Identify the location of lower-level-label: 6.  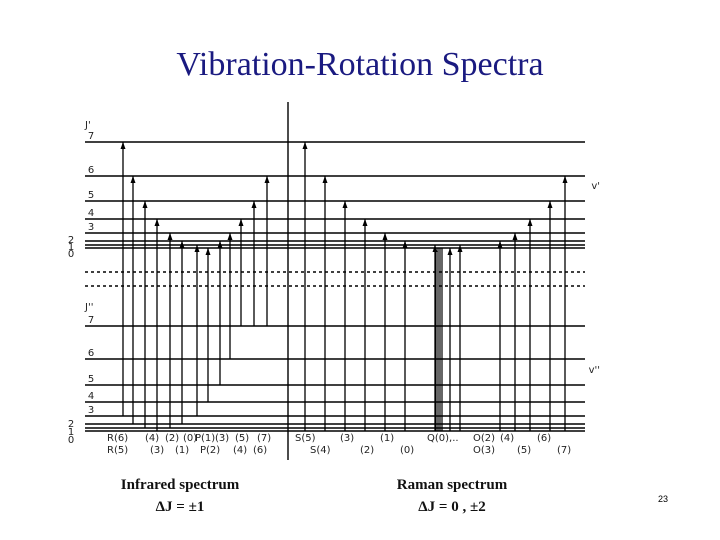
(91, 353).